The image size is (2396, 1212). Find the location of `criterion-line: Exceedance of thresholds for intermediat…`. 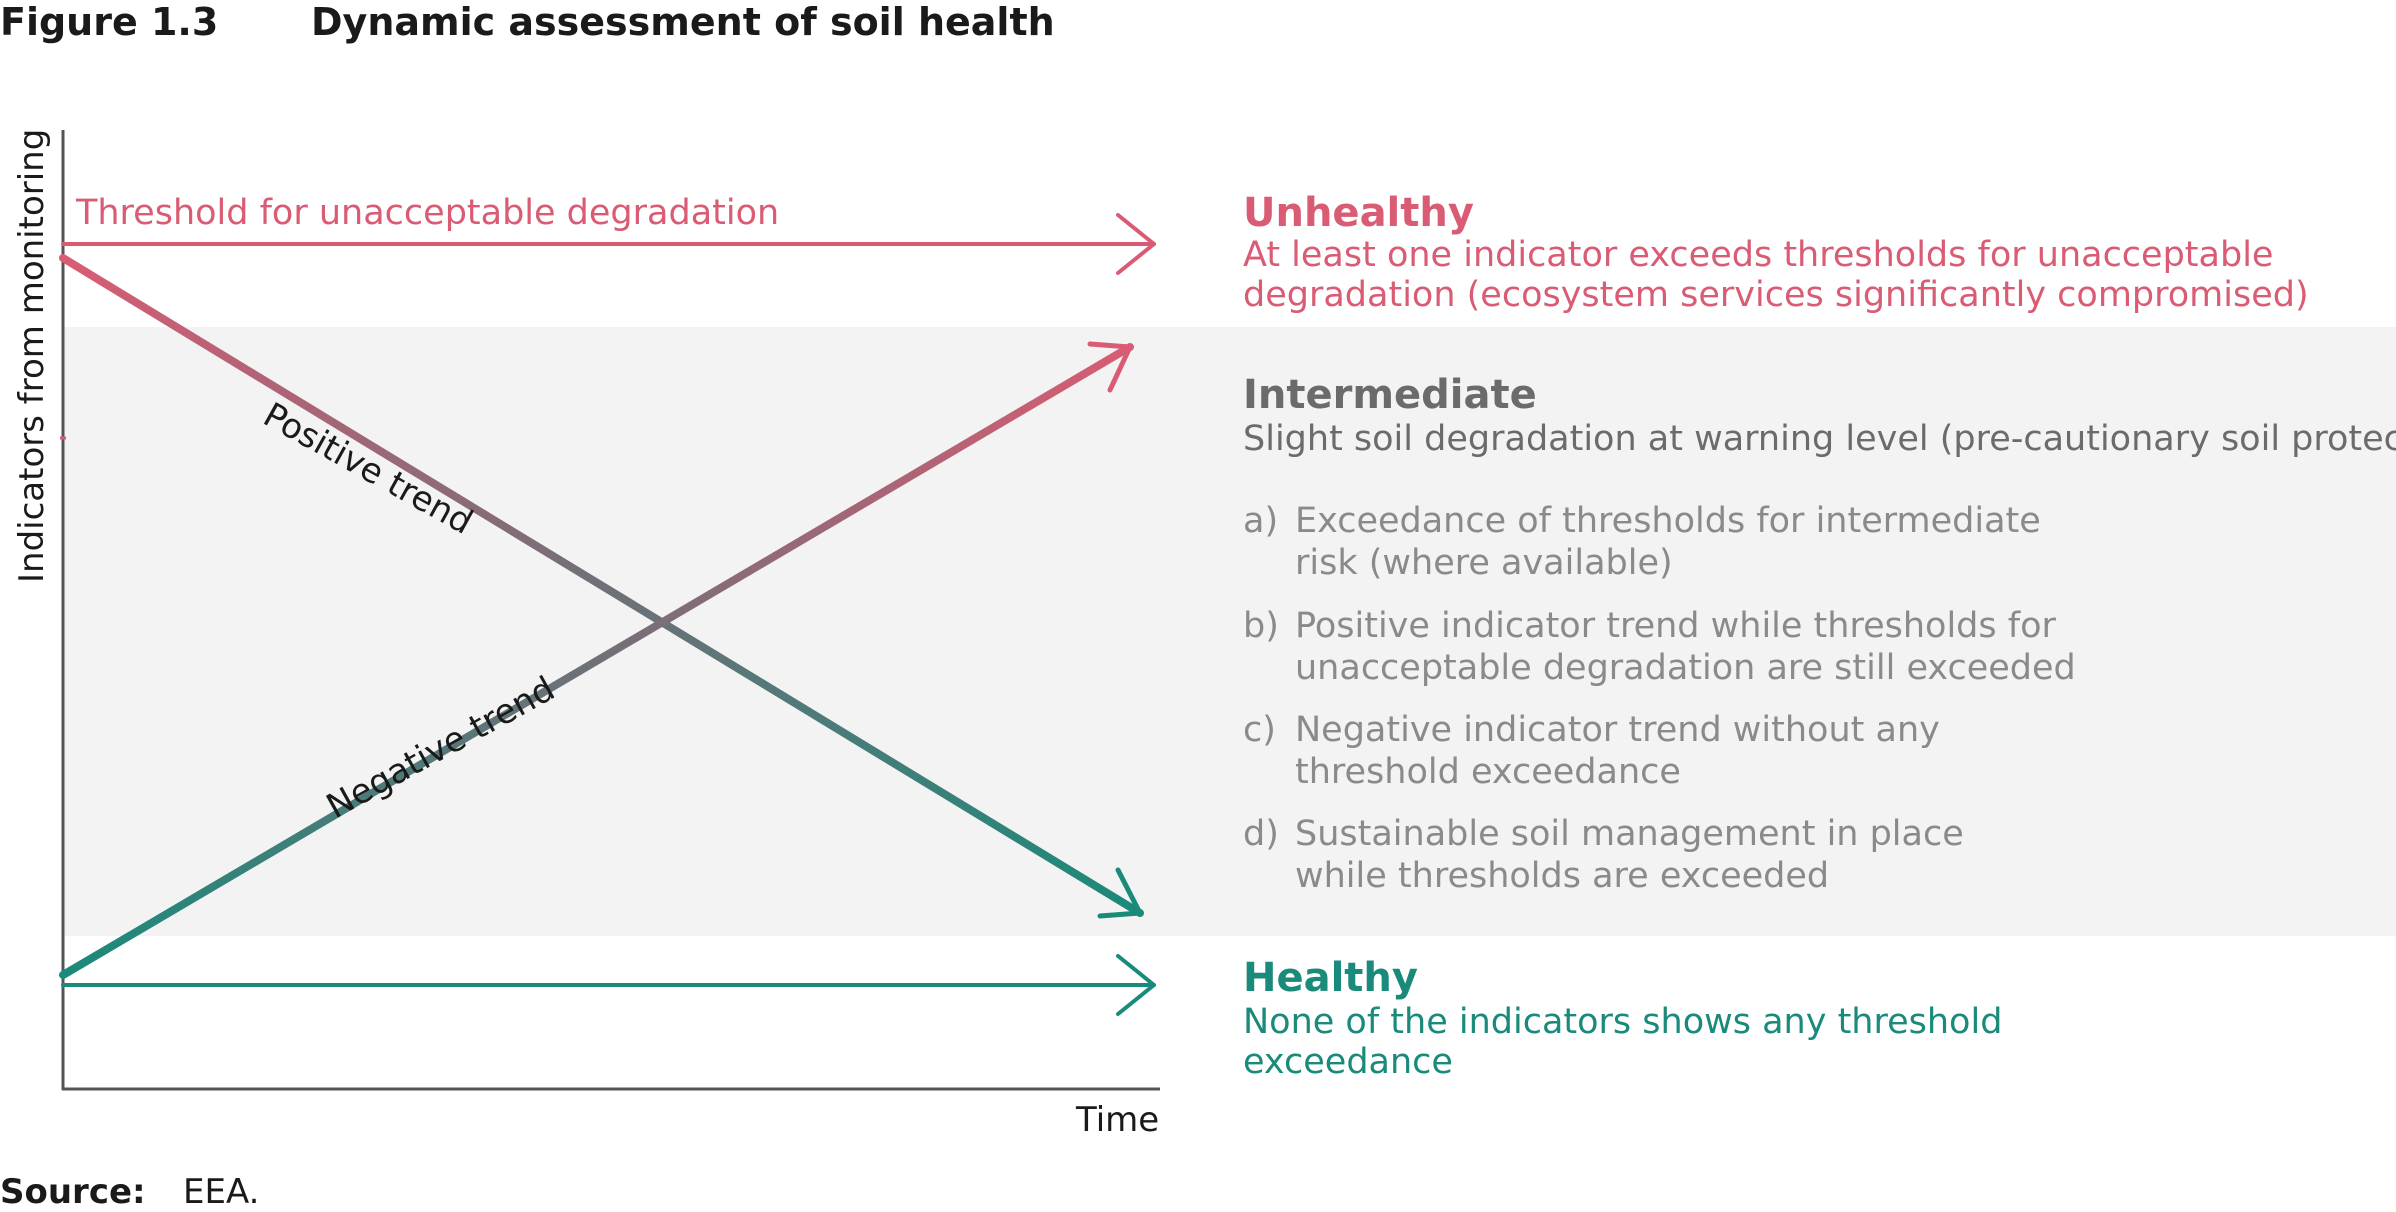

criterion-line: Exceedance of thresholds for intermediat… is located at coordinates (1668, 521).